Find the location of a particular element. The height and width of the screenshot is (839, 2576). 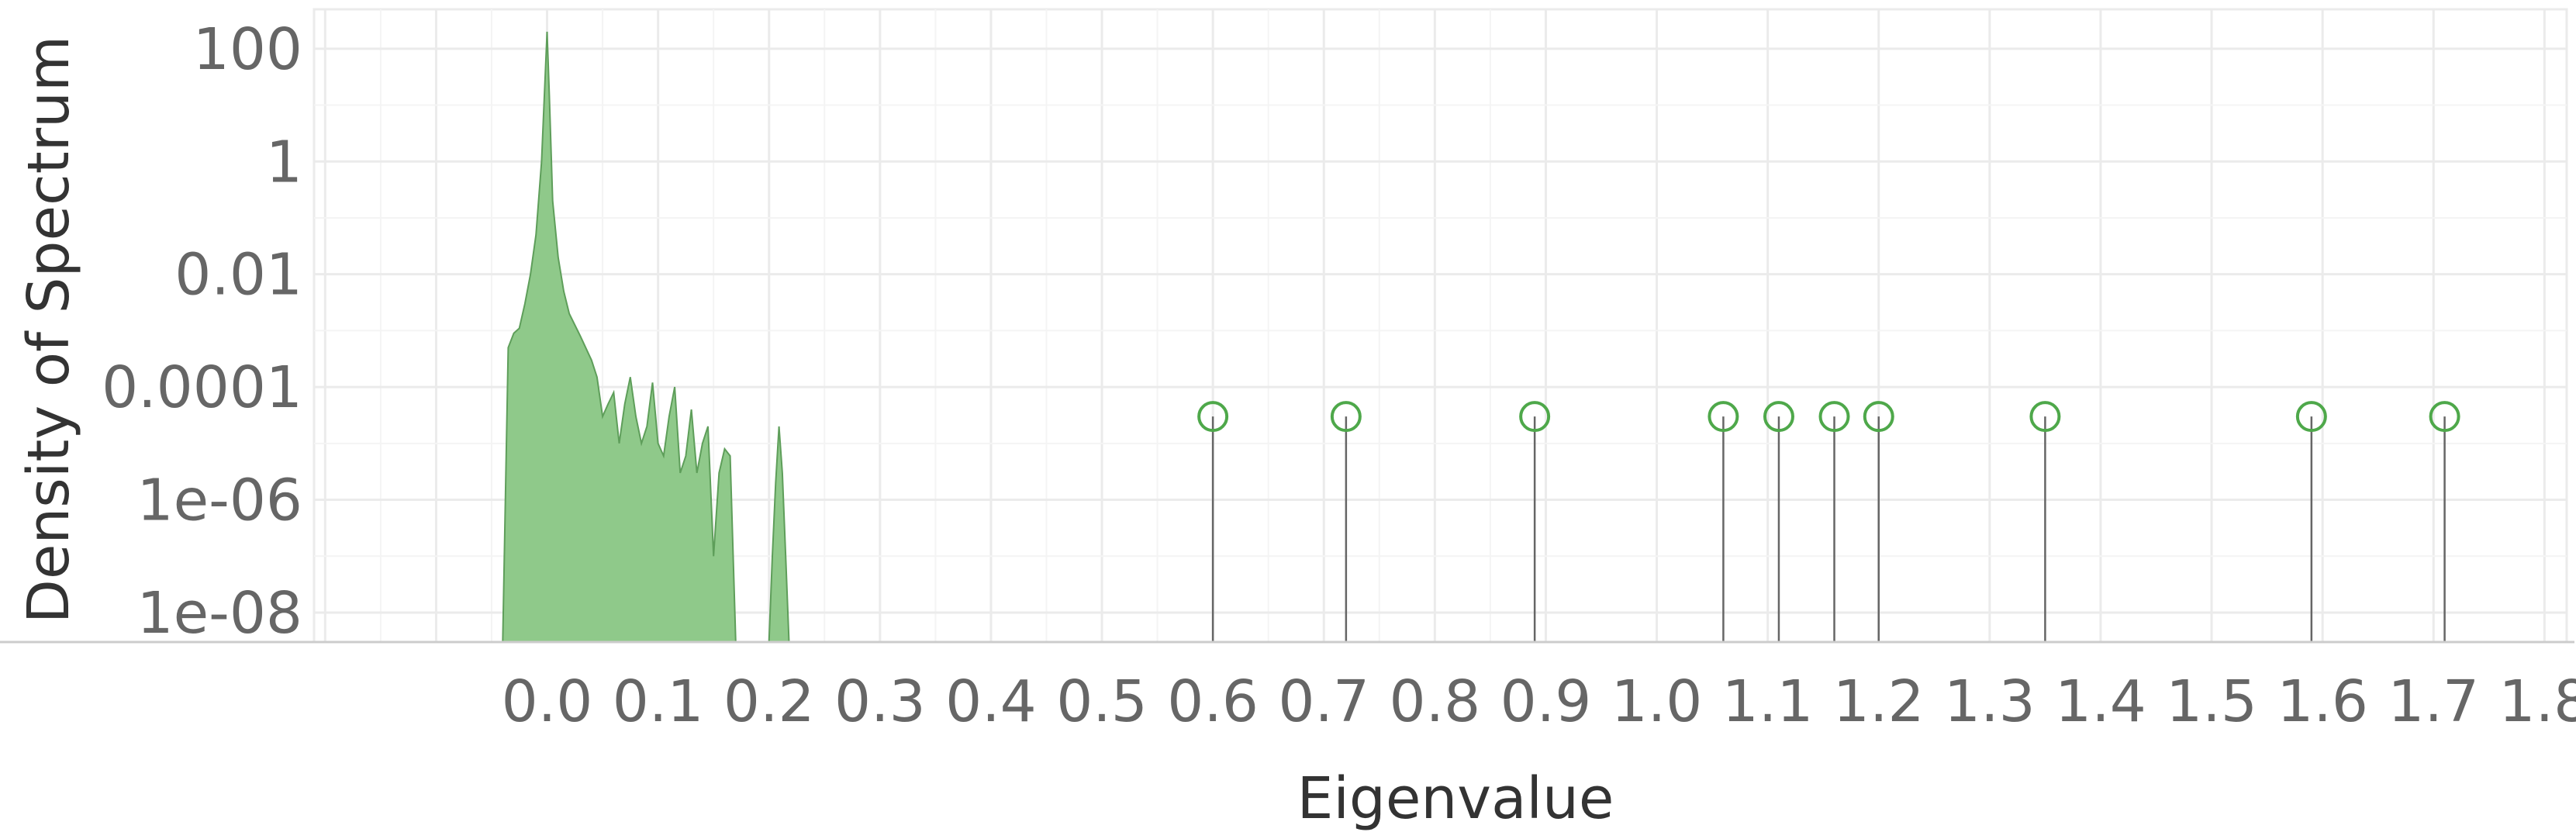

y-tick-label: 1e-08 is located at coordinates (219, 614).